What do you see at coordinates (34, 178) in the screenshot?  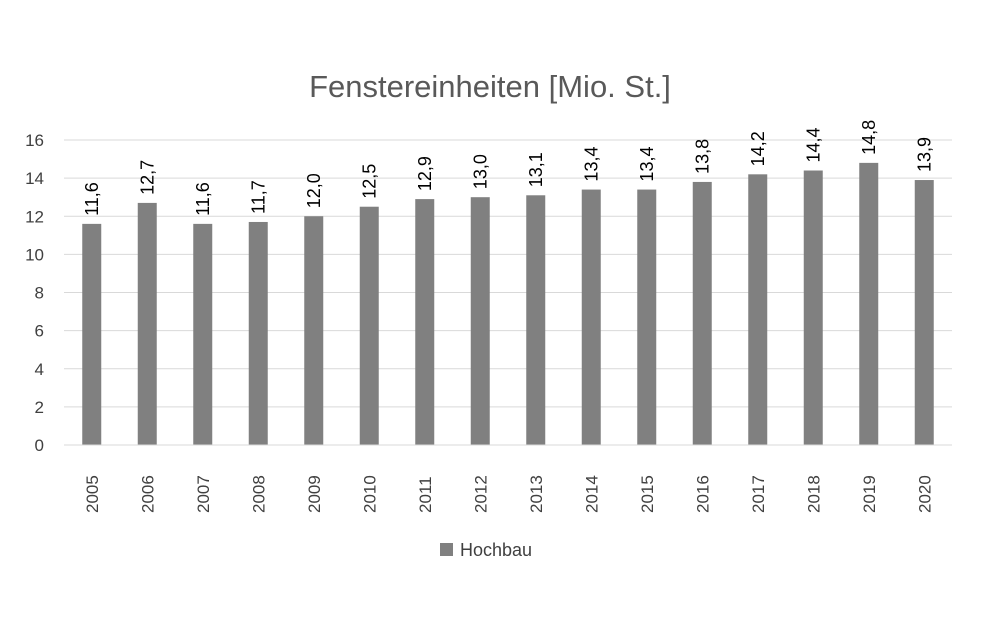 I see `y-tick-label: 14` at bounding box center [34, 178].